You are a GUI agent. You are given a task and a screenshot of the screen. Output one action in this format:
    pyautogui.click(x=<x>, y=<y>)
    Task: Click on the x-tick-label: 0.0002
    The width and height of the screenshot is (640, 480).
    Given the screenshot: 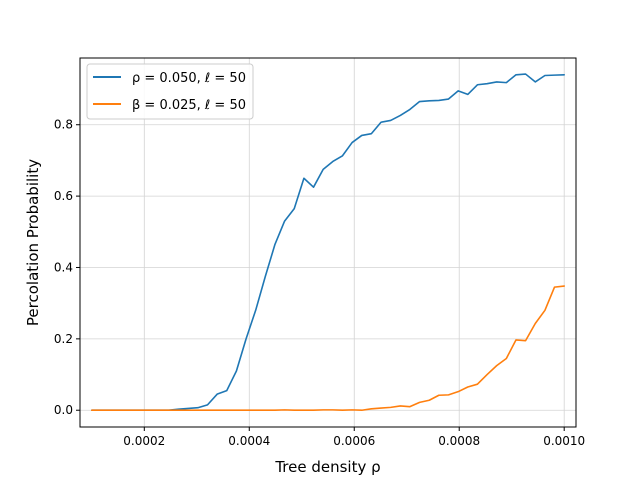 What is the action you would take?
    pyautogui.click(x=144, y=441)
    